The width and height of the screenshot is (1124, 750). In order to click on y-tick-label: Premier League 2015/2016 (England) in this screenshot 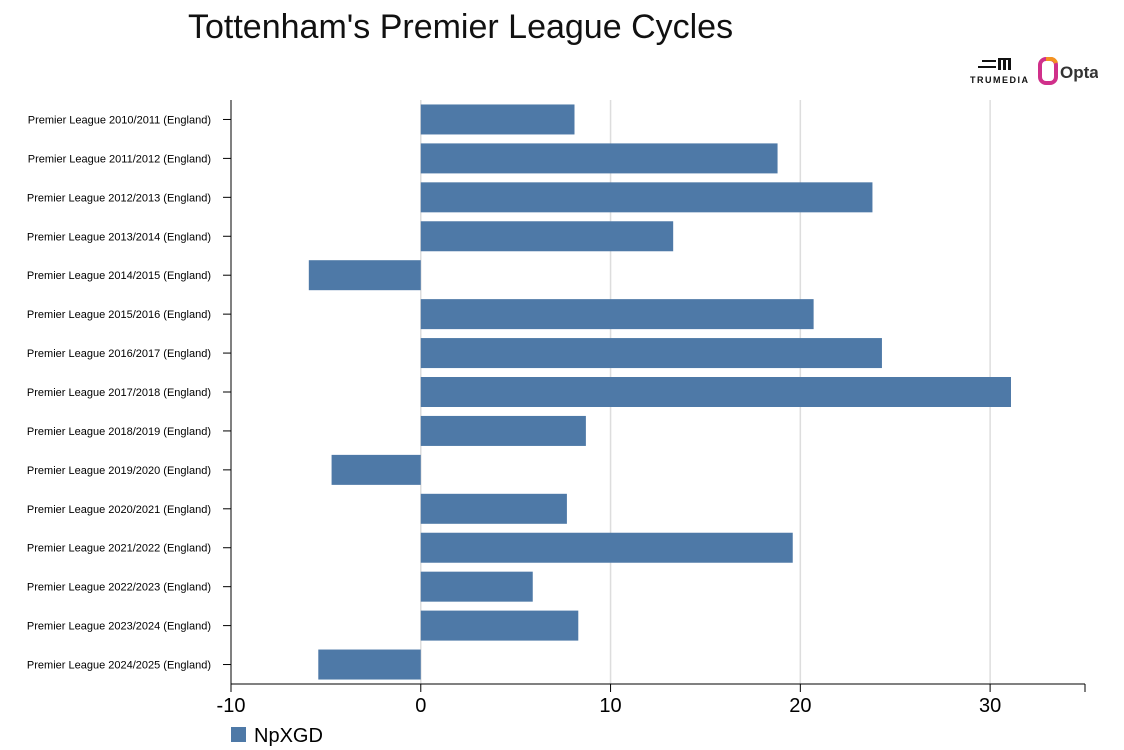, I will do `click(119, 315)`.